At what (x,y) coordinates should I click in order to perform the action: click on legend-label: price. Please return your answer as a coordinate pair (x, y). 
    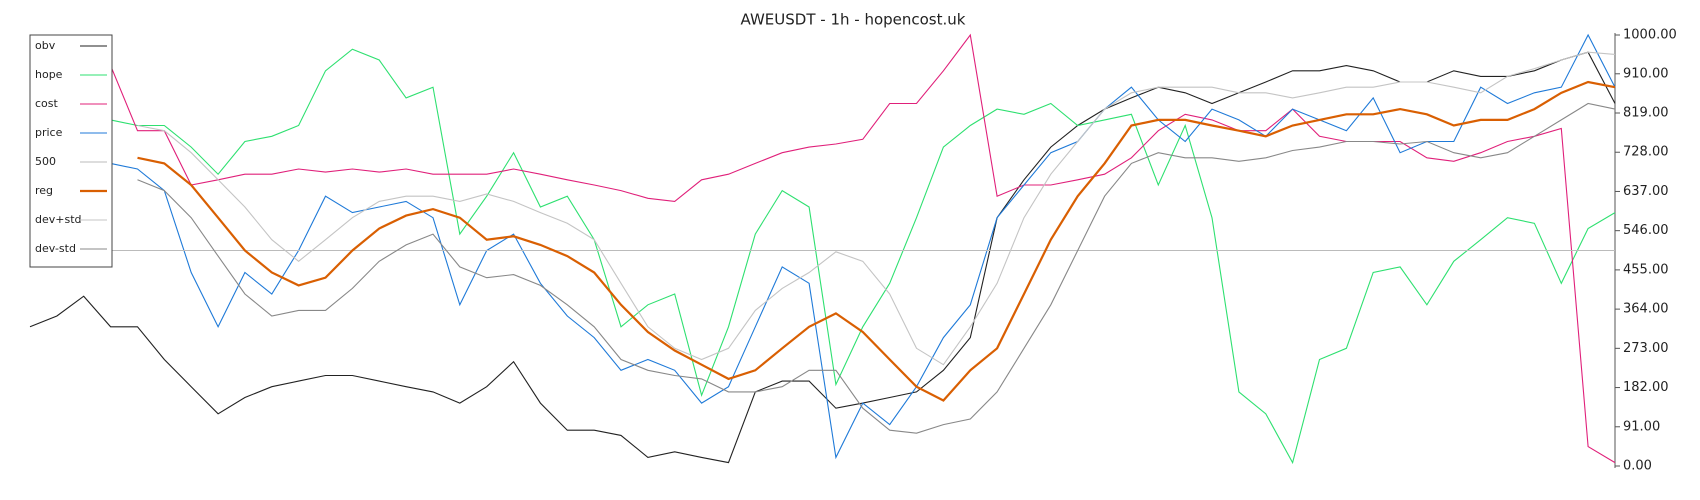
    Looking at the image, I should click on (49, 132).